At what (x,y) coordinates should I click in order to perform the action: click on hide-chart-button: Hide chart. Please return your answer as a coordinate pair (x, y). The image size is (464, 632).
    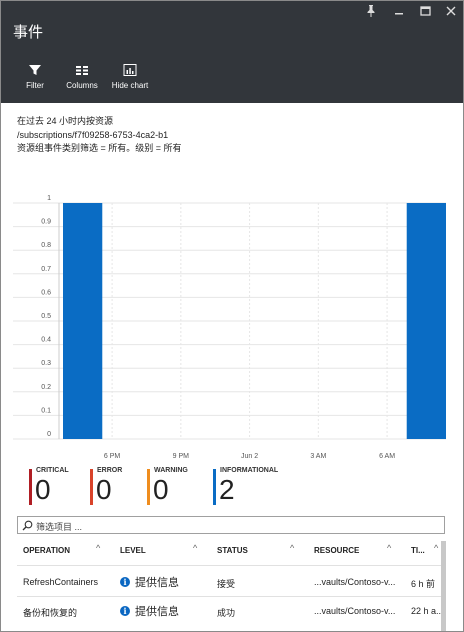
    Looking at the image, I should click on (130, 76).